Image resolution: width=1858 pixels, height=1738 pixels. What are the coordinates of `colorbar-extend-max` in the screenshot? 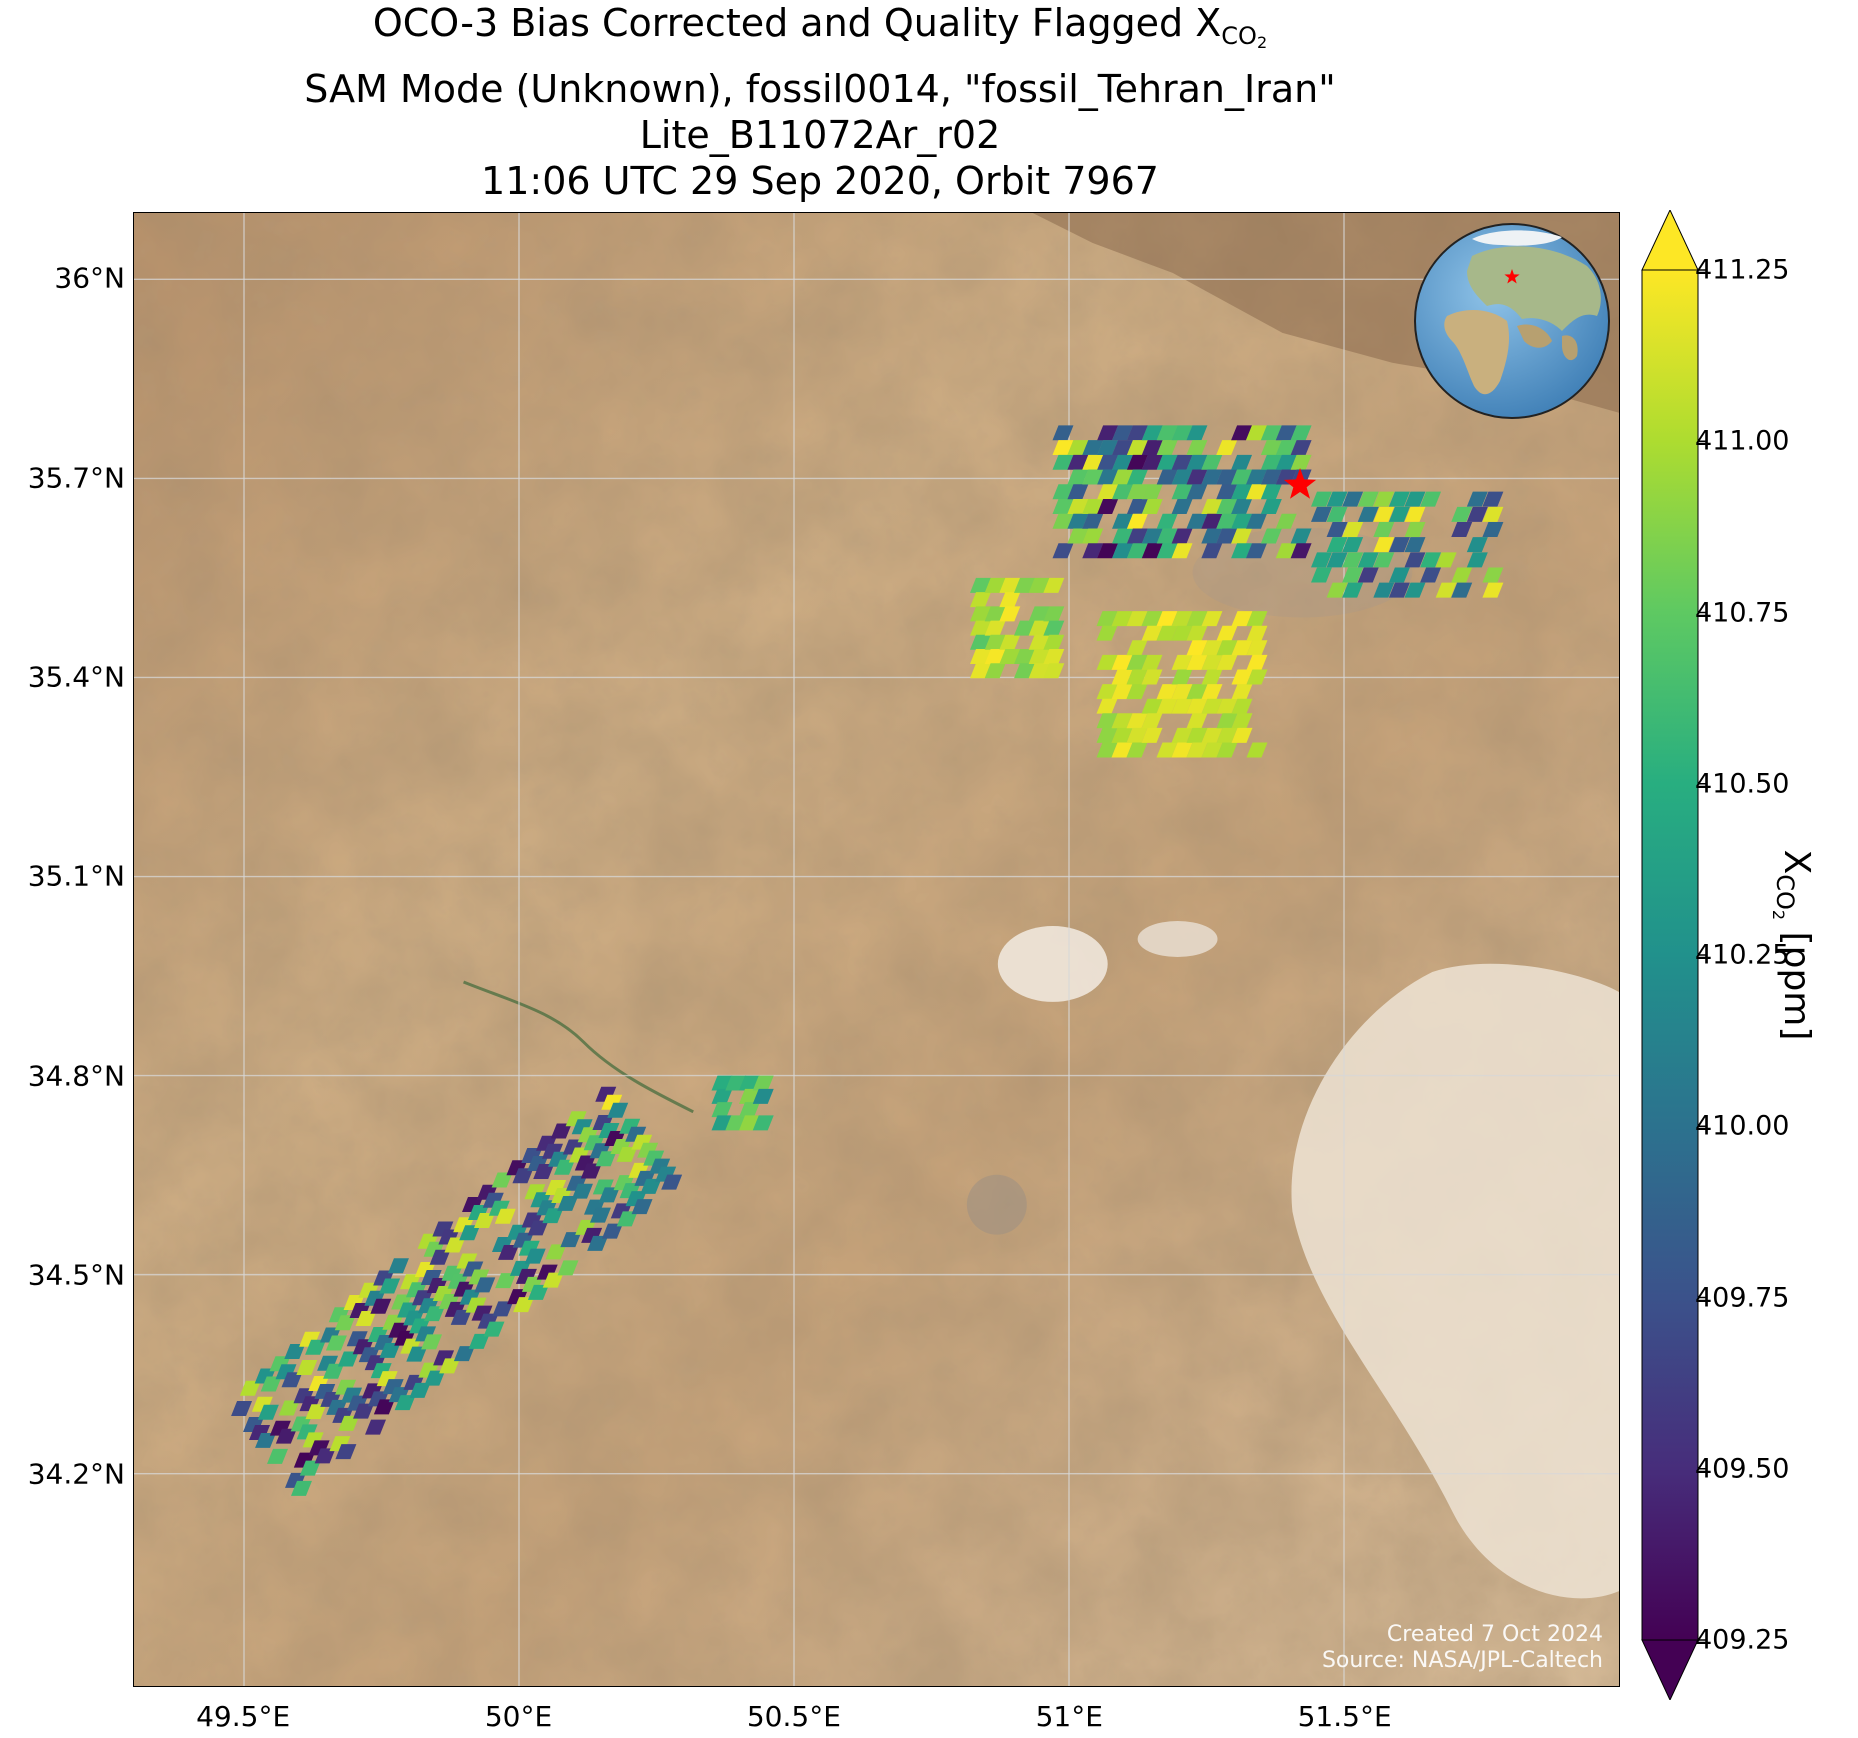 It's located at (1670, 240).